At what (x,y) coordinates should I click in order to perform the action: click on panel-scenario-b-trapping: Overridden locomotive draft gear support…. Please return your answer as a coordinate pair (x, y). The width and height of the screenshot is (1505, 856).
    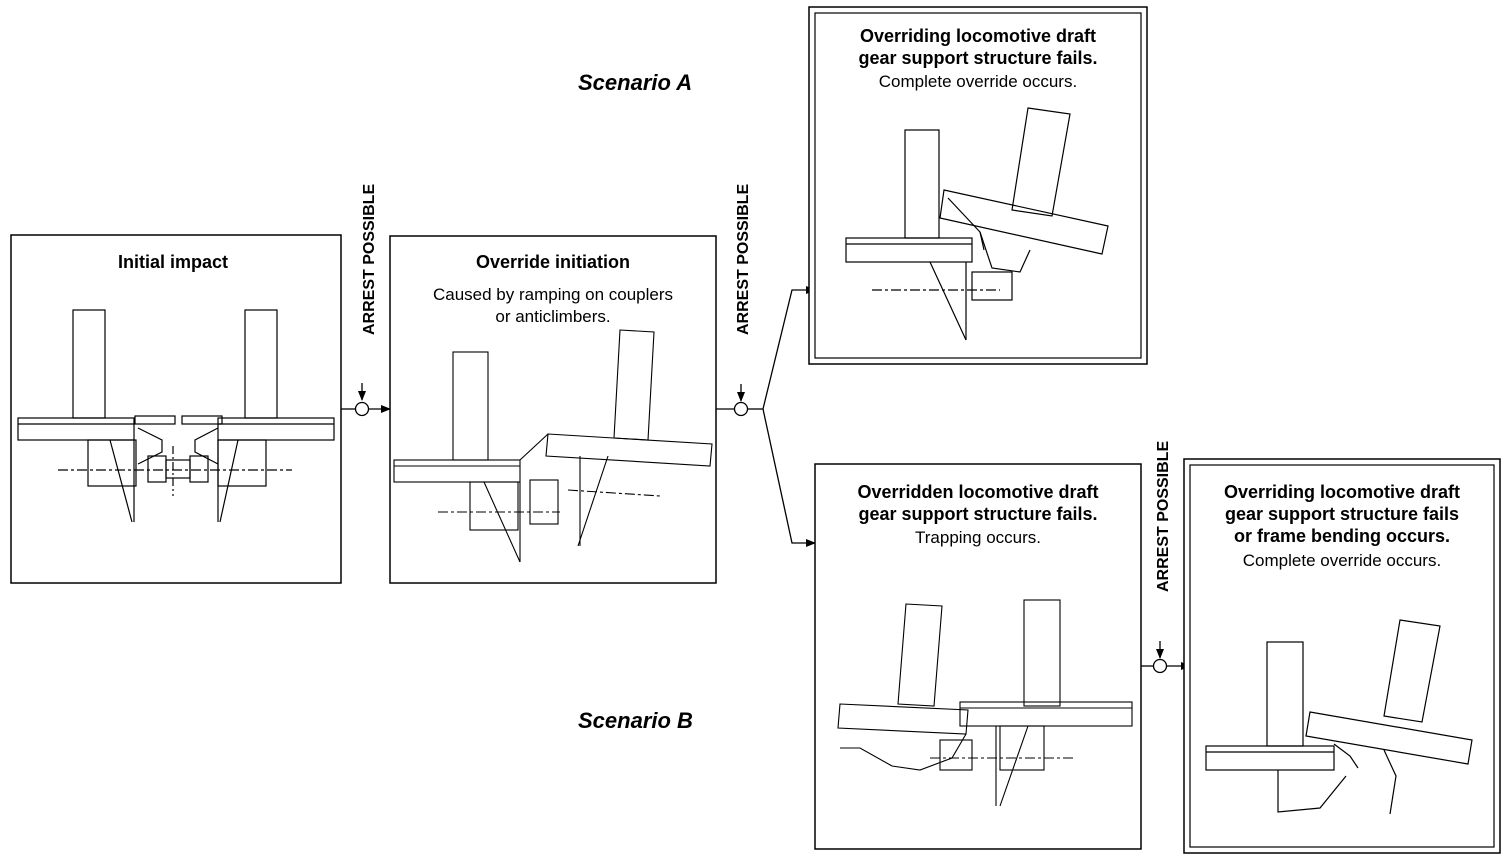
    Looking at the image, I should click on (978, 656).